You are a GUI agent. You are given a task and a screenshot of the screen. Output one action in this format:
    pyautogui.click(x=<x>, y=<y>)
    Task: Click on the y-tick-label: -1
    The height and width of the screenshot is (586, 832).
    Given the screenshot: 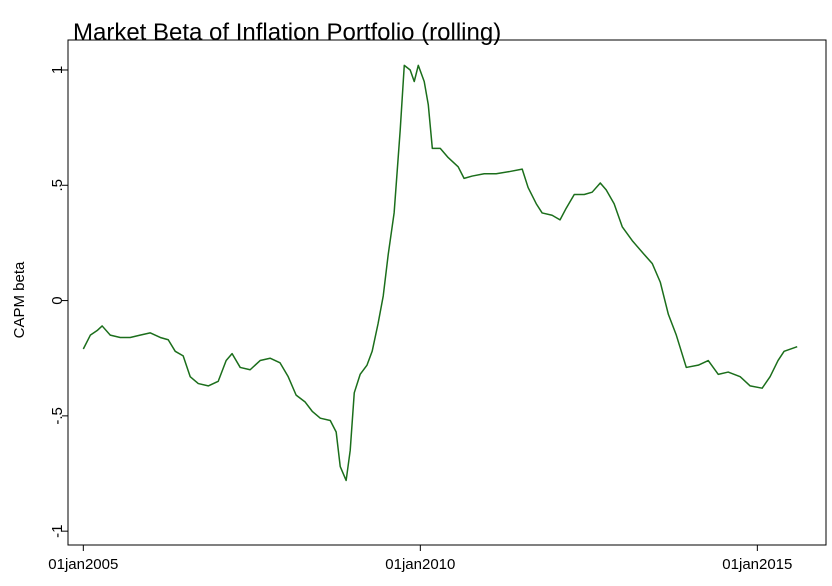 What is the action you would take?
    pyautogui.click(x=57, y=530)
    